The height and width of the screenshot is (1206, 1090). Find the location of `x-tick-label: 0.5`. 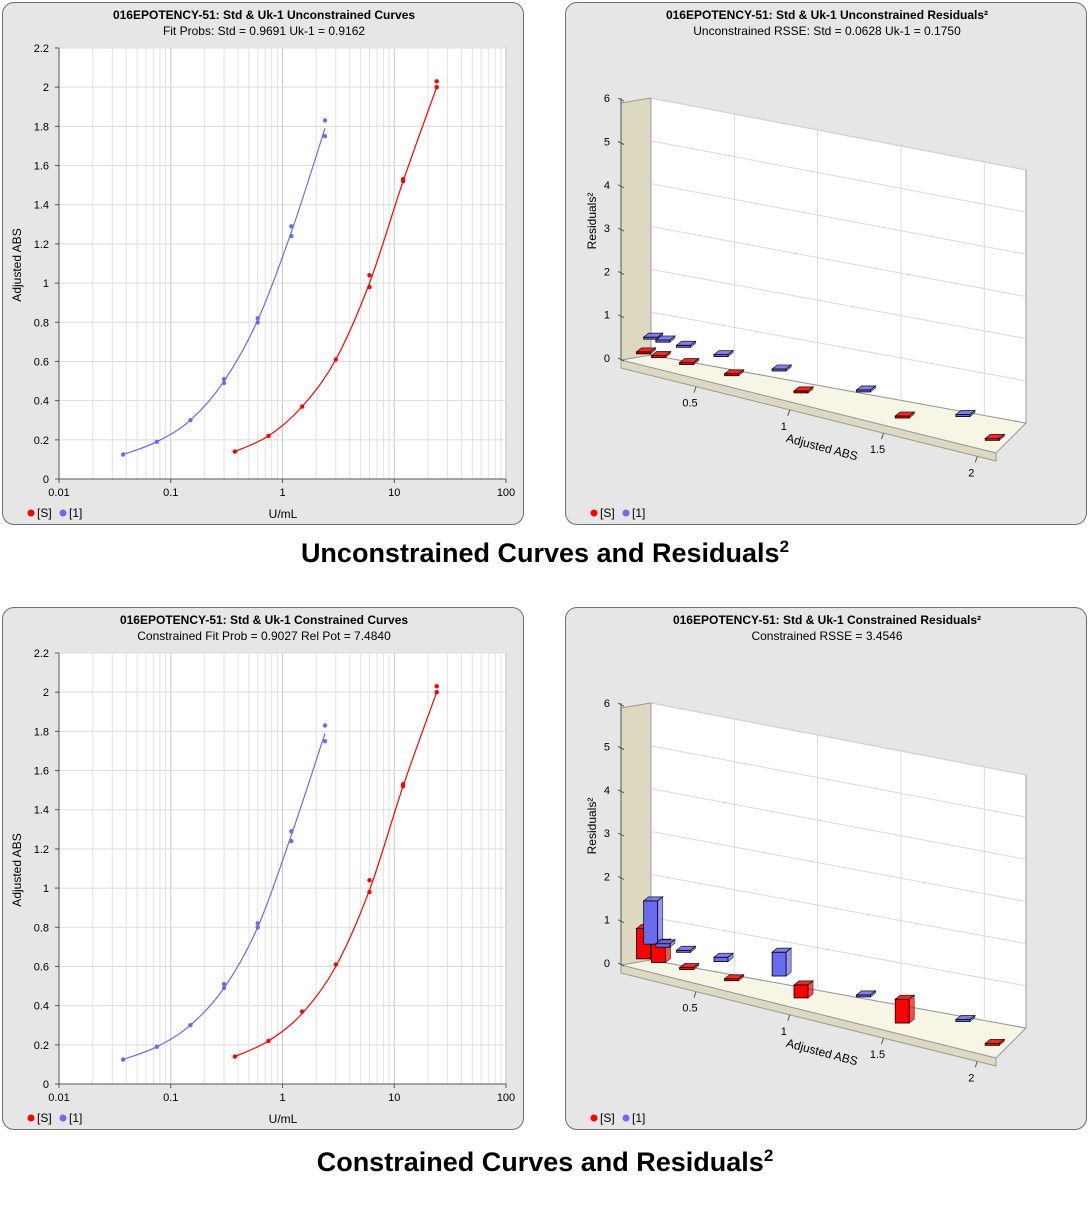

x-tick-label: 0.5 is located at coordinates (689, 404).